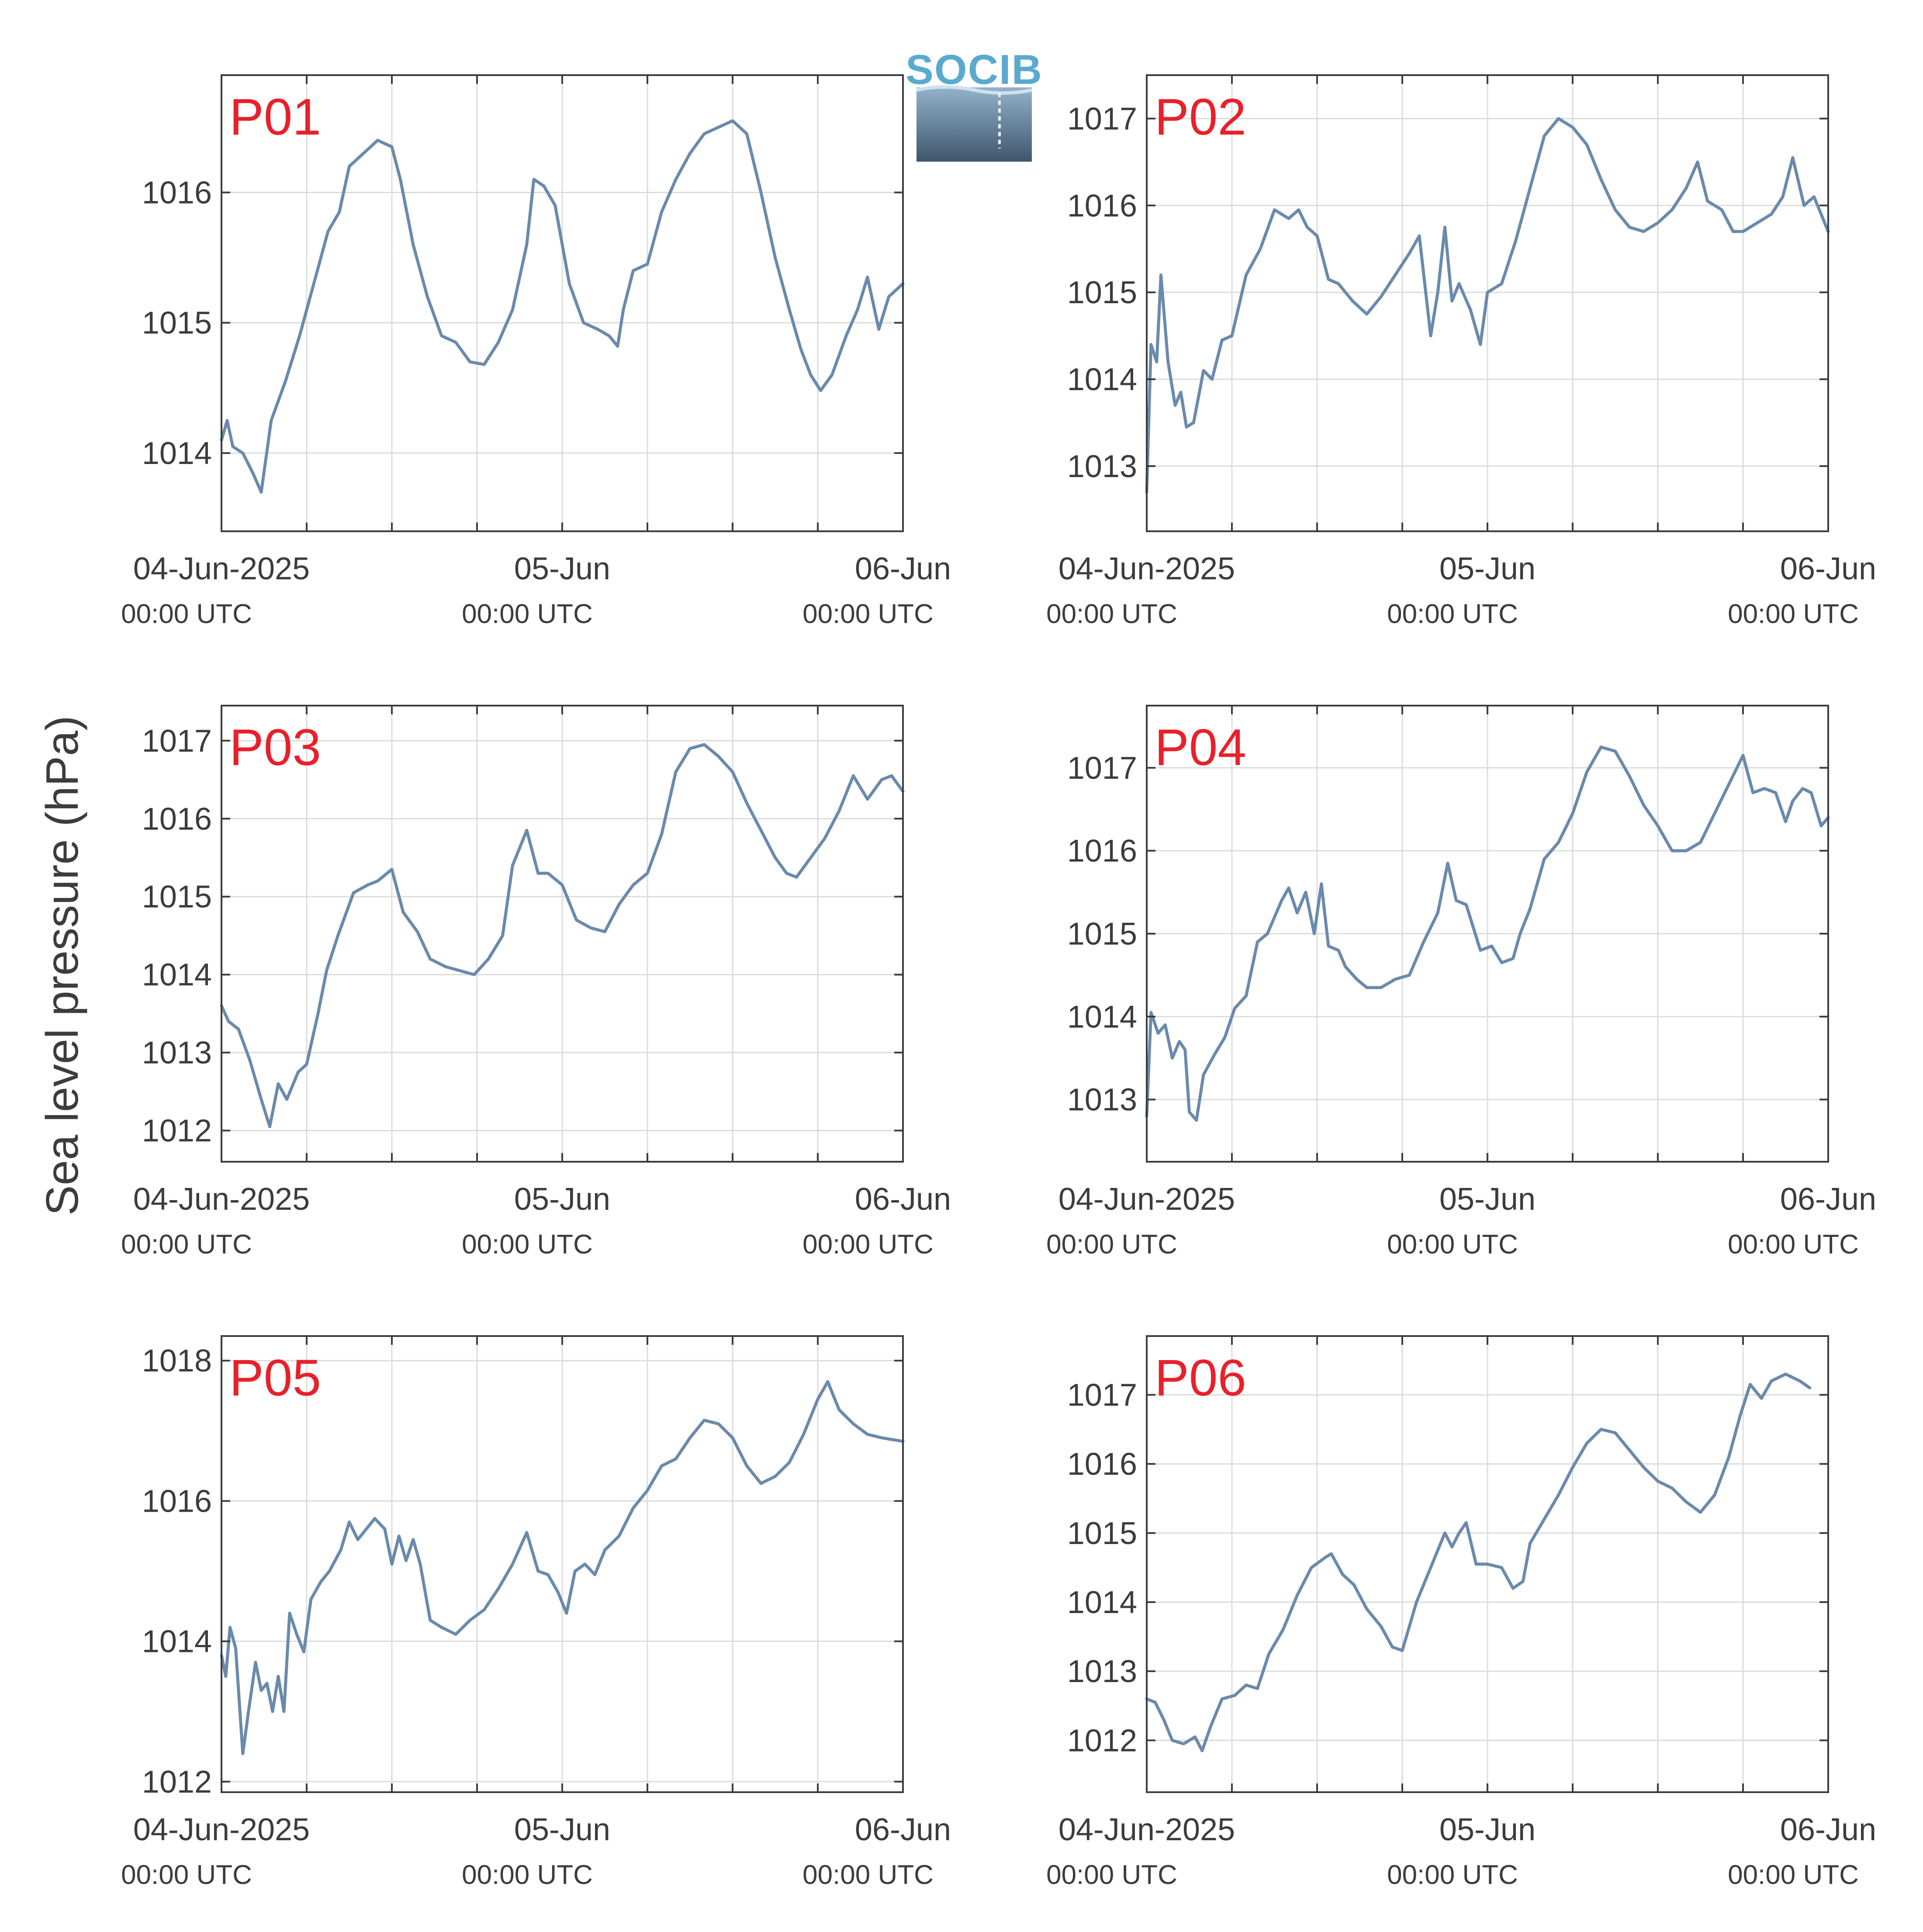 This screenshot has width=1923, height=1932. Describe the element at coordinates (974, 90) in the screenshot. I see `socib-logo-wave` at that location.